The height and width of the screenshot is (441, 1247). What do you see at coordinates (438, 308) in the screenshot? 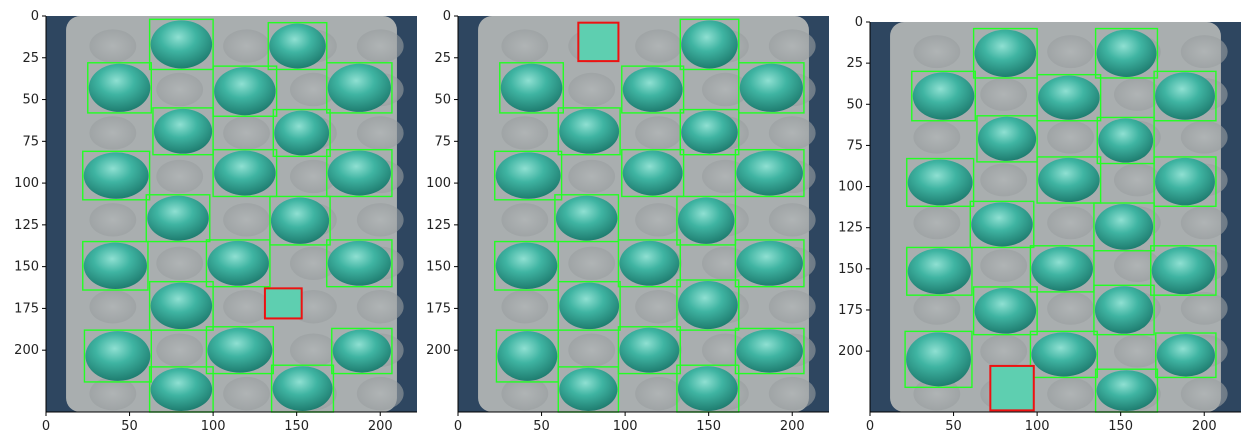
I see `y-tick-label: 175` at bounding box center [438, 308].